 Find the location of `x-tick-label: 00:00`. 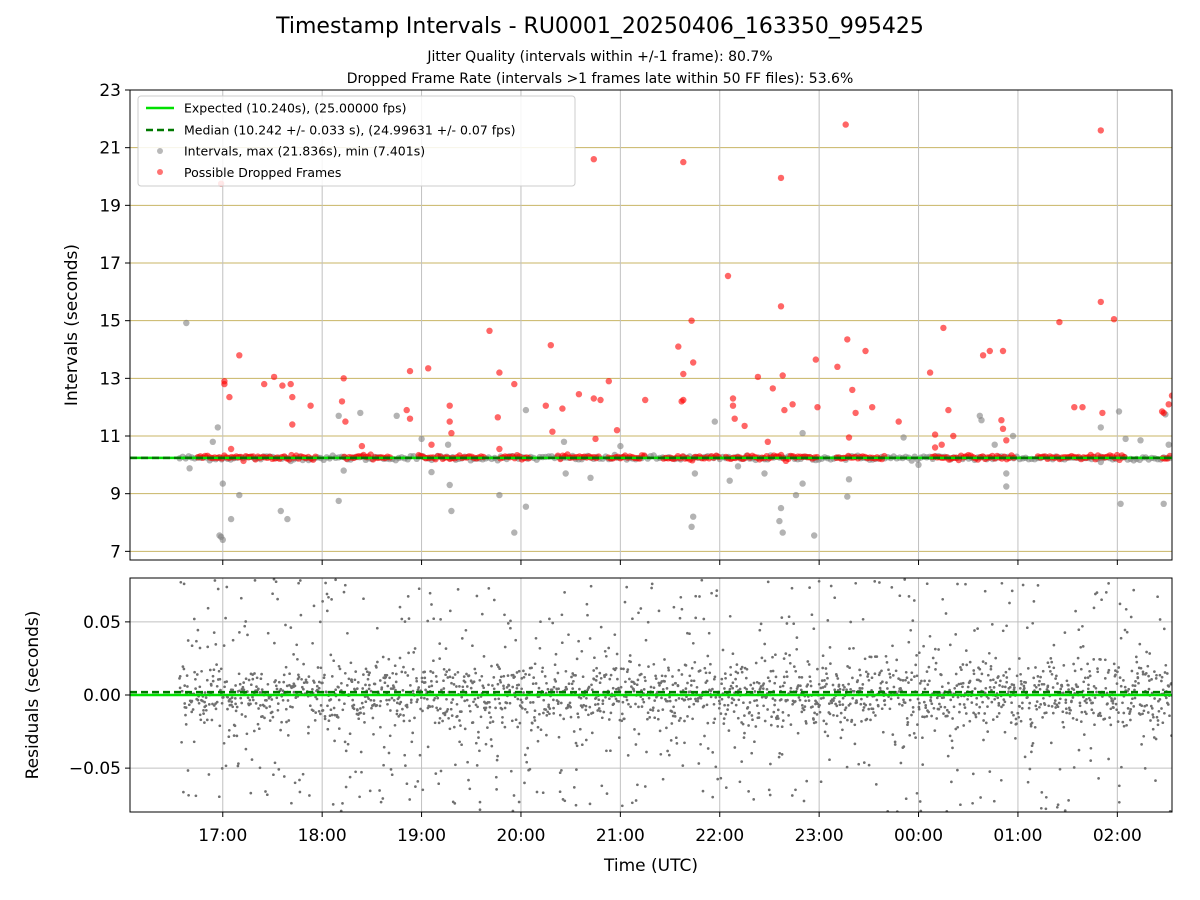

x-tick-label: 00:00 is located at coordinates (918, 836).